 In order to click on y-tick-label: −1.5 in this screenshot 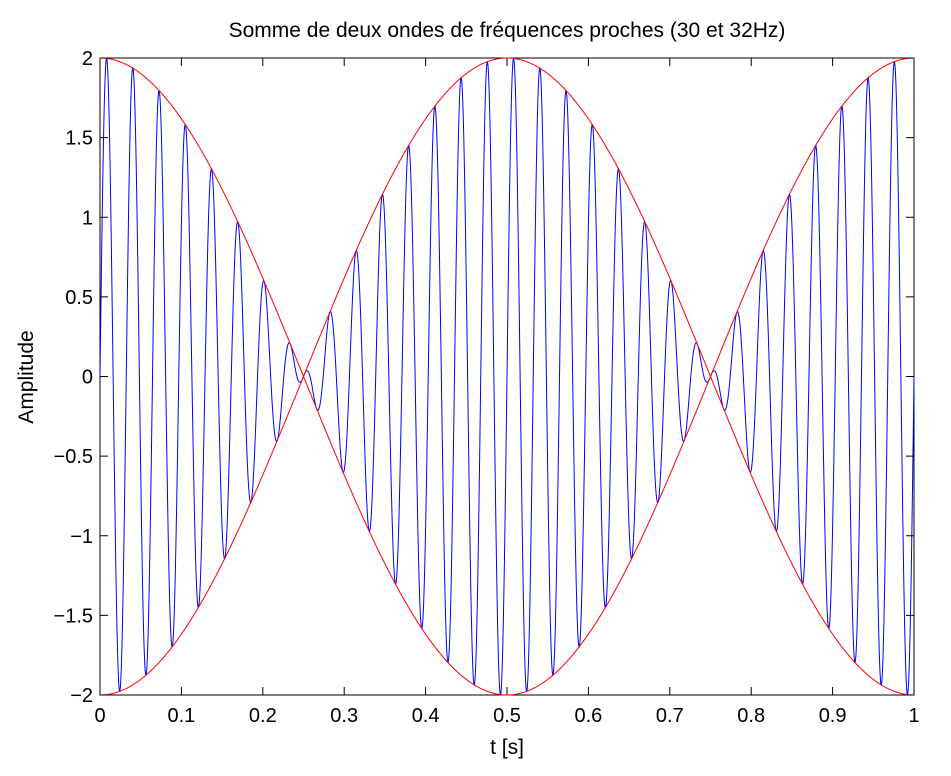, I will do `click(73, 616)`.